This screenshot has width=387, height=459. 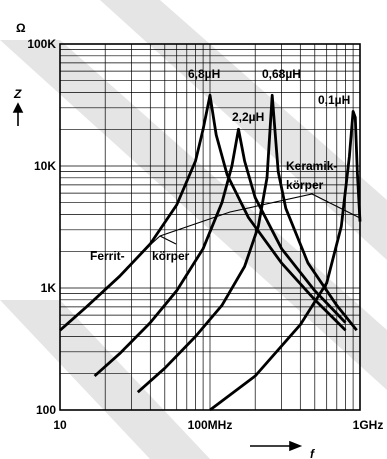 What do you see at coordinates (281, 74) in the screenshot?
I see `series-label-0-68uh: 0,68µH` at bounding box center [281, 74].